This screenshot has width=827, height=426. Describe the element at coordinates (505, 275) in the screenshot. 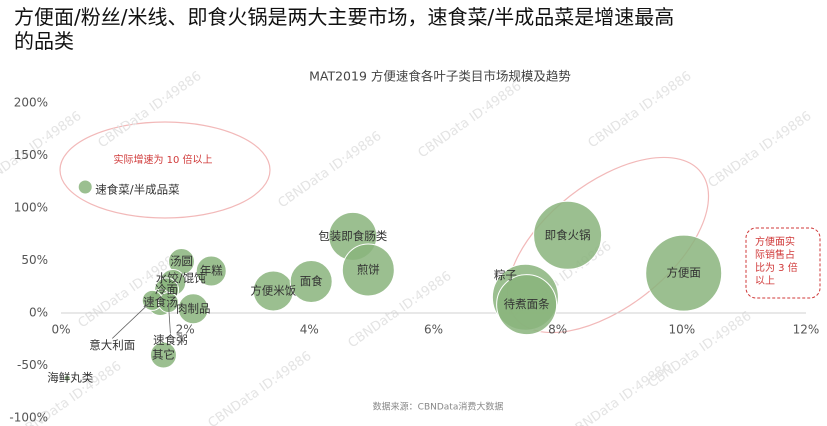

I see `bubble-label: 粽子` at that location.